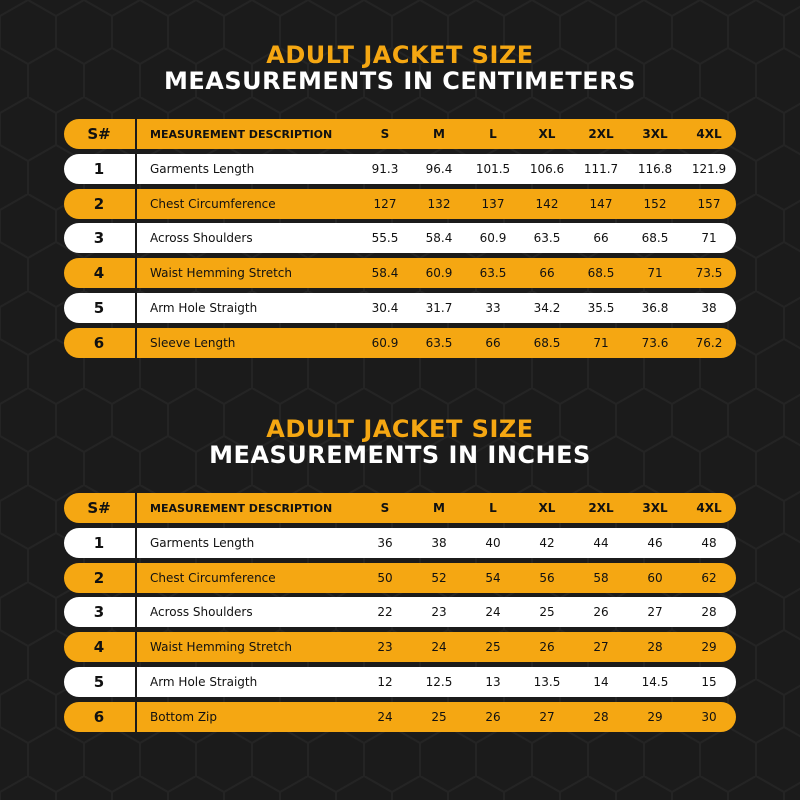  I want to click on row-value: 73.6, so click(655, 342).